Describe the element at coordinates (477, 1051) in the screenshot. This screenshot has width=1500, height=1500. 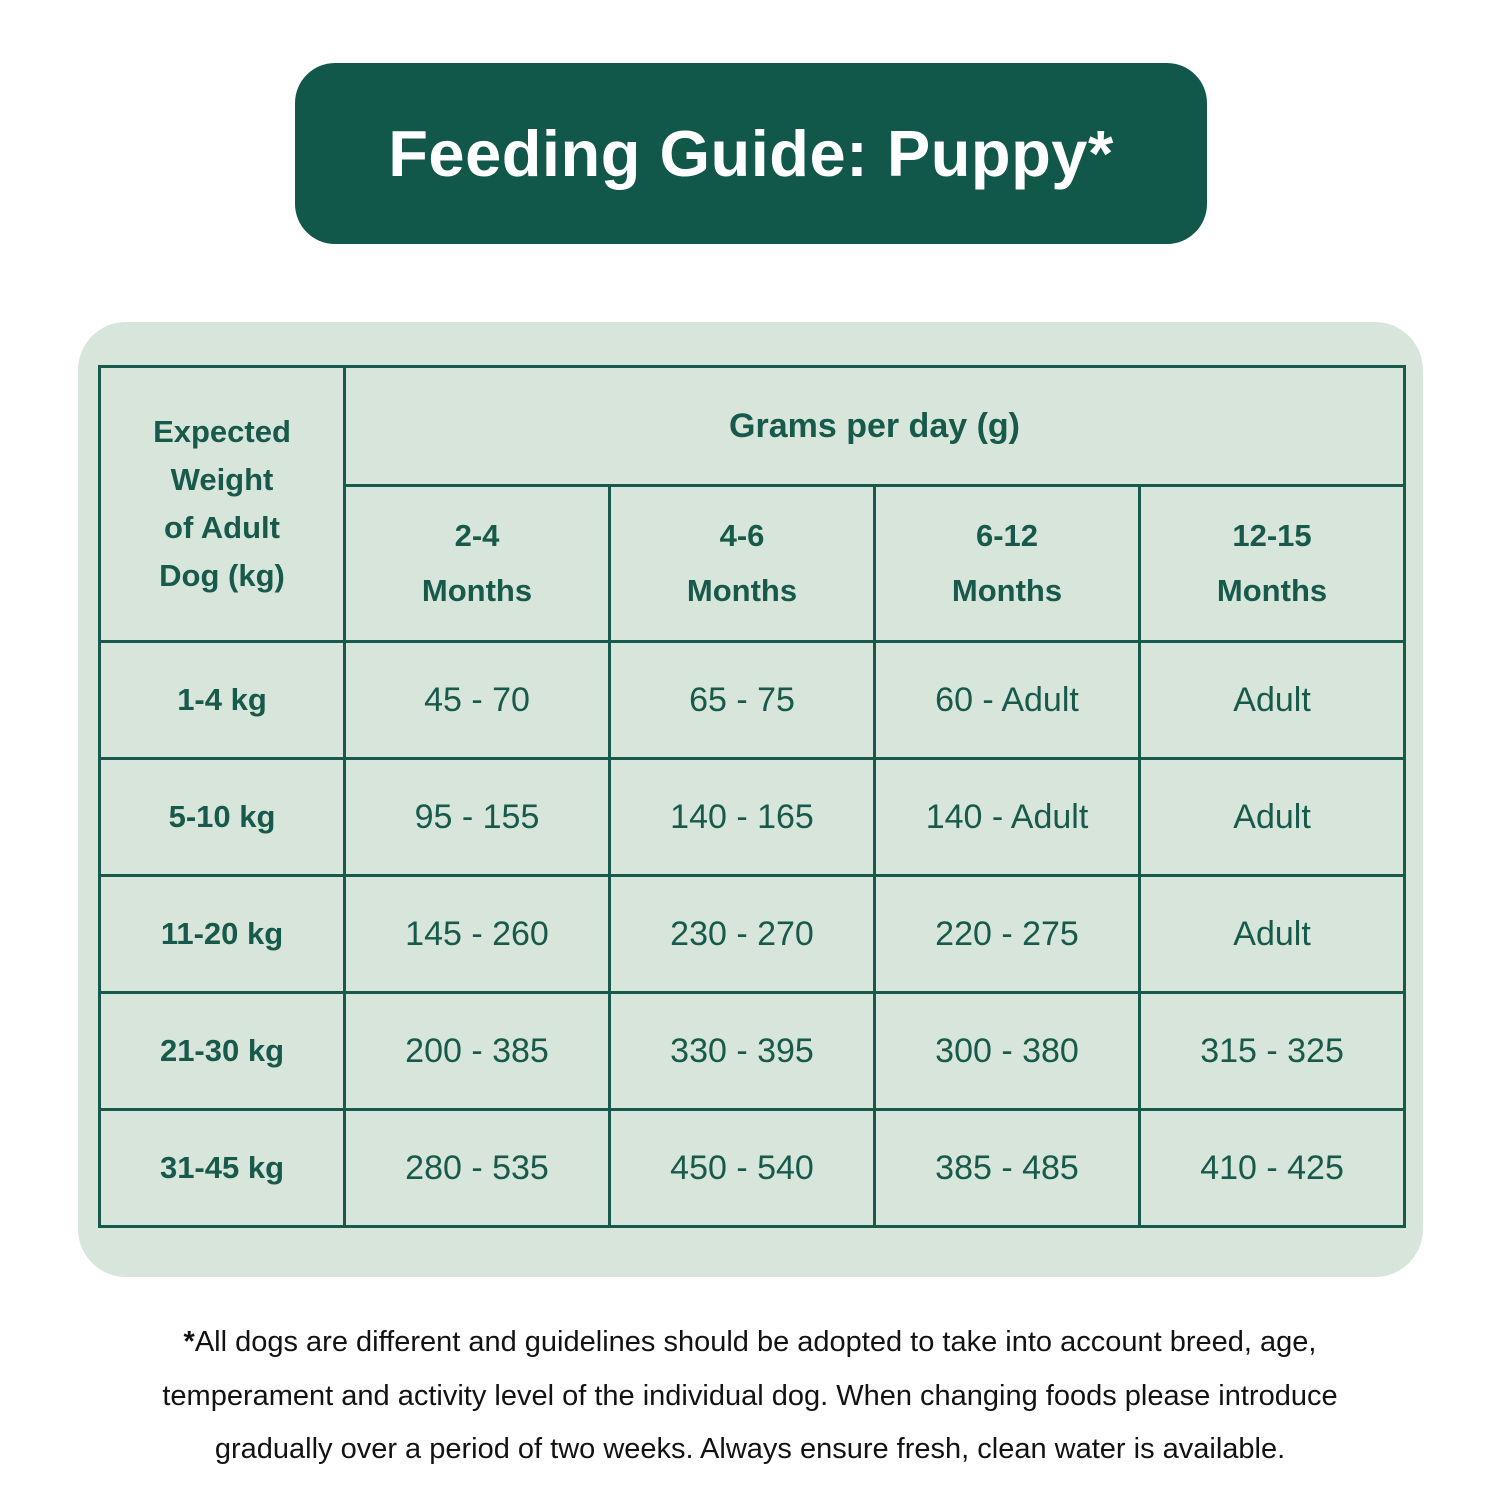
I see `grams-value-cell: 200 - 385` at that location.